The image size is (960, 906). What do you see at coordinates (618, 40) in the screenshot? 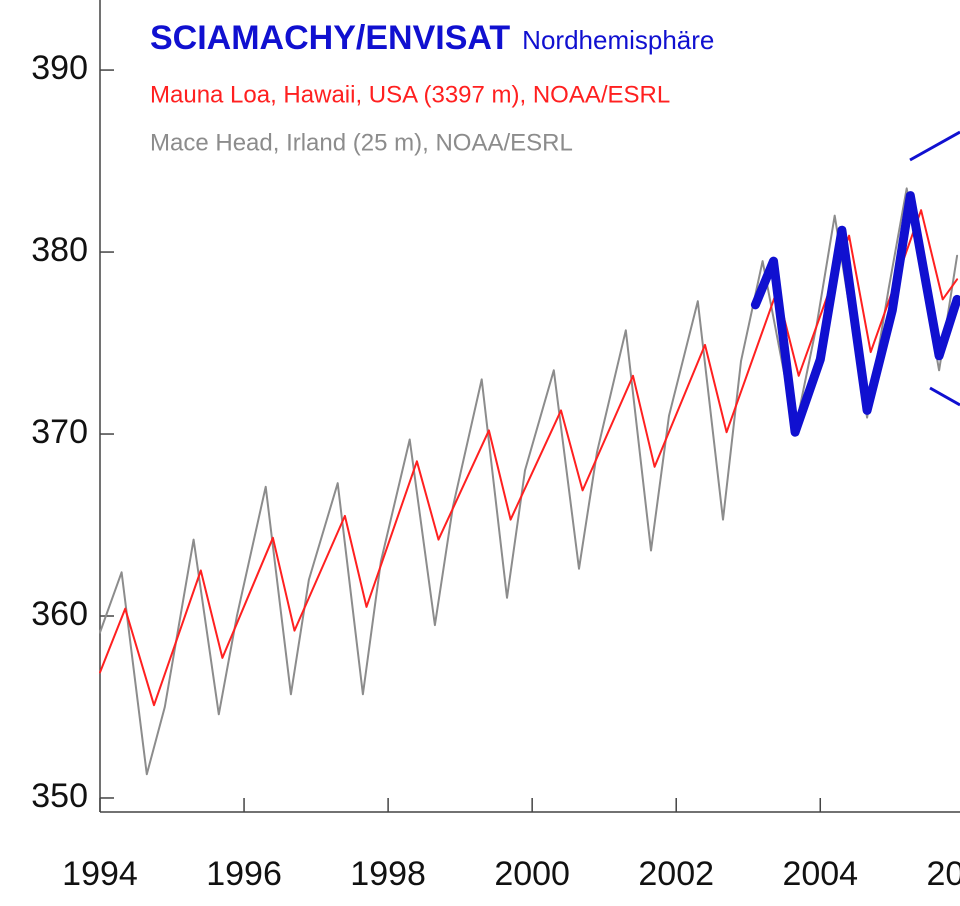
I see `annotation: Nordhemisphäre` at bounding box center [618, 40].